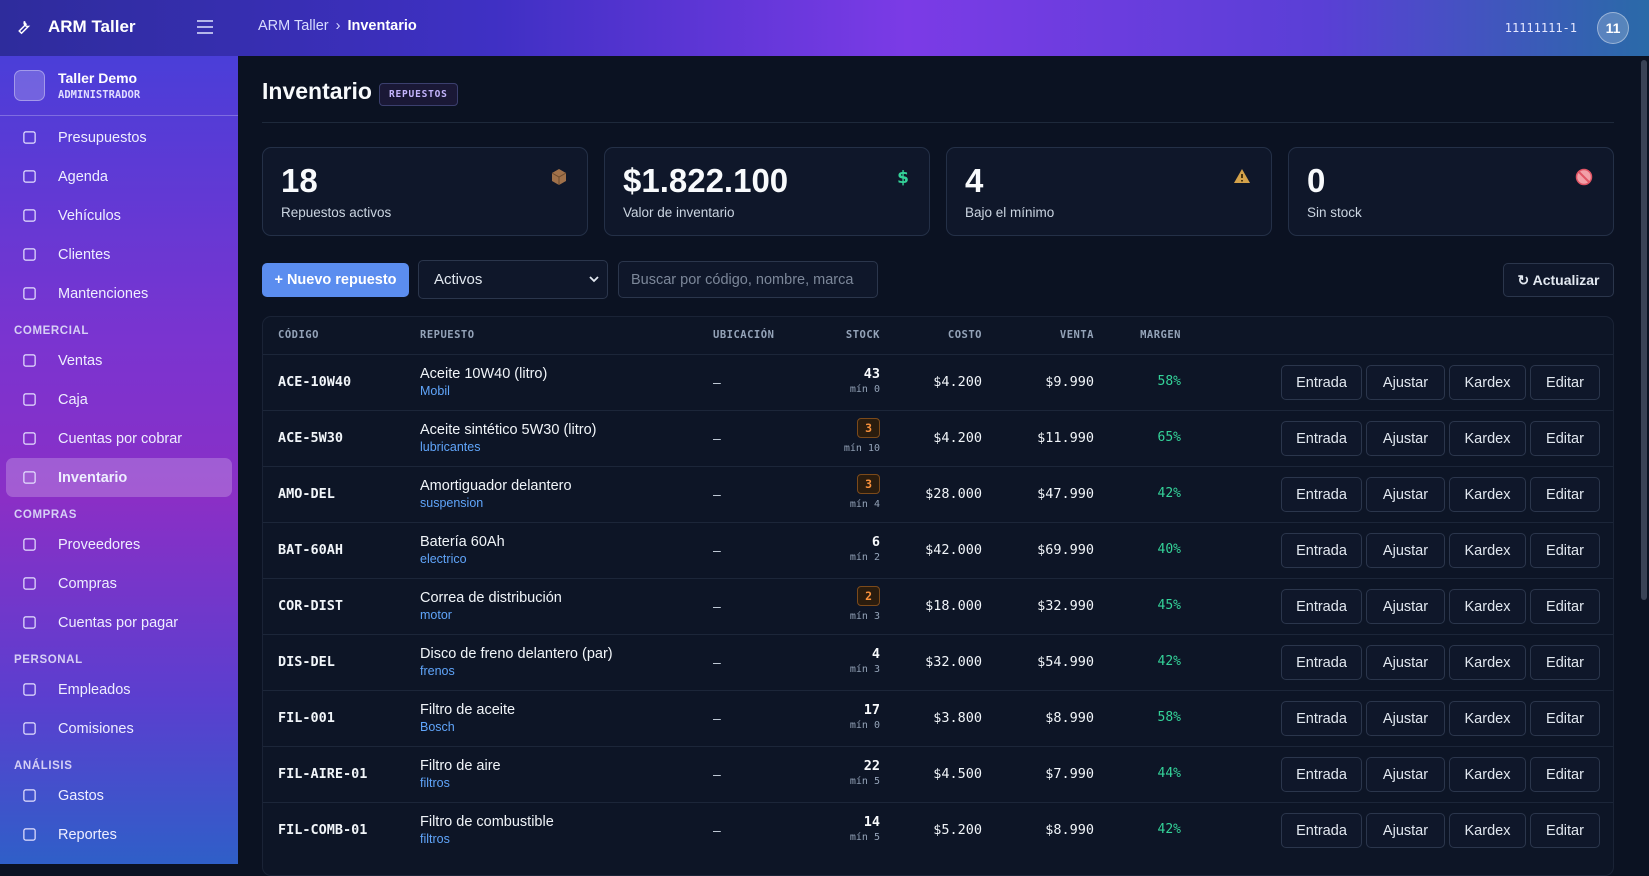  Describe the element at coordinates (435, 783) in the screenshot. I see `part-brand: filtros` at that location.